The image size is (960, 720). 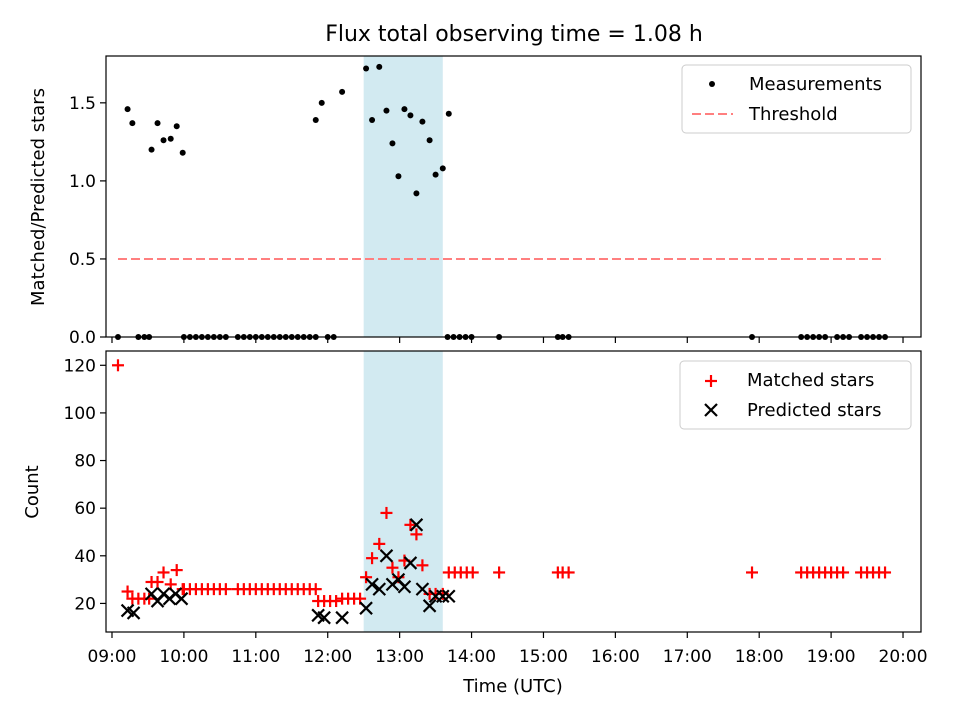 I want to click on matched-stars-legend-marker, so click(x=711, y=381).